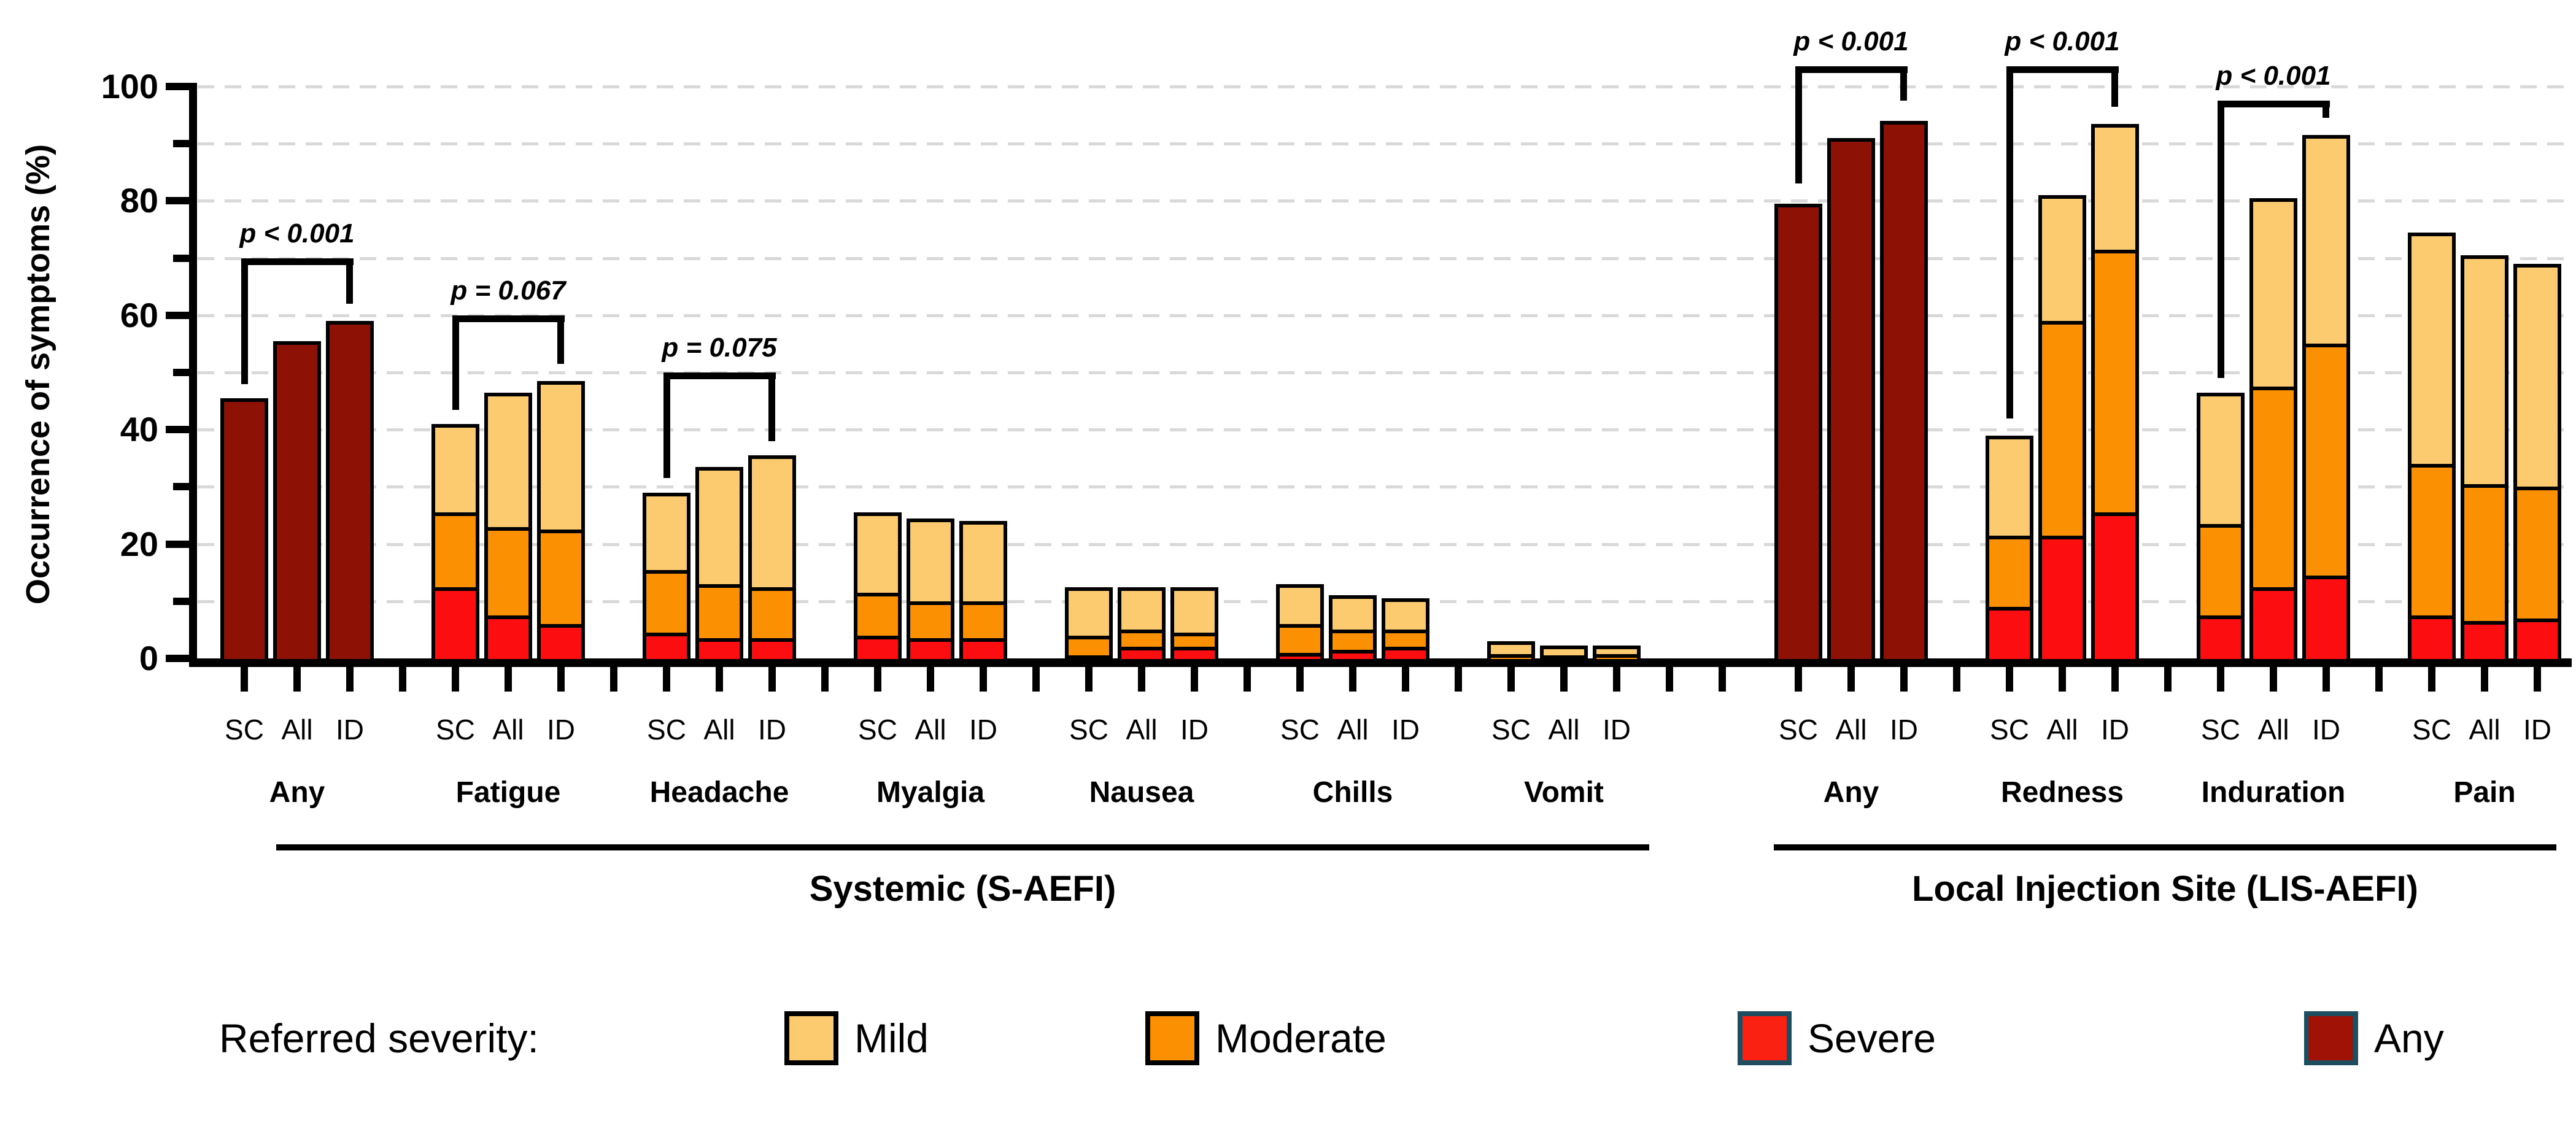 This screenshot has width=2576, height=1145. I want to click on bar-segment-severe-Induration-ID, so click(2326, 619).